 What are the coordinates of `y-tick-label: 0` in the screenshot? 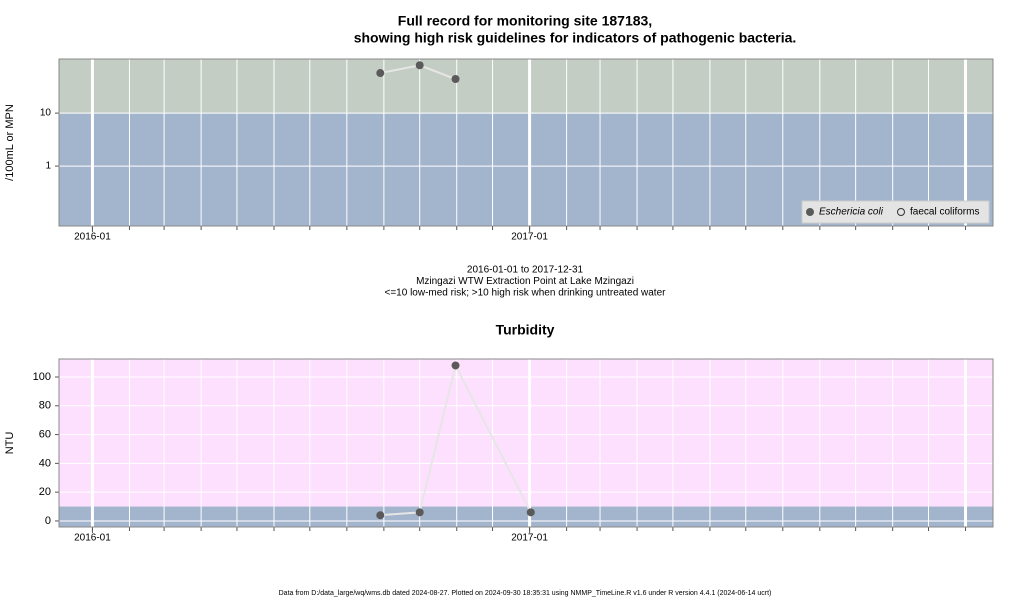 It's located at (48, 521).